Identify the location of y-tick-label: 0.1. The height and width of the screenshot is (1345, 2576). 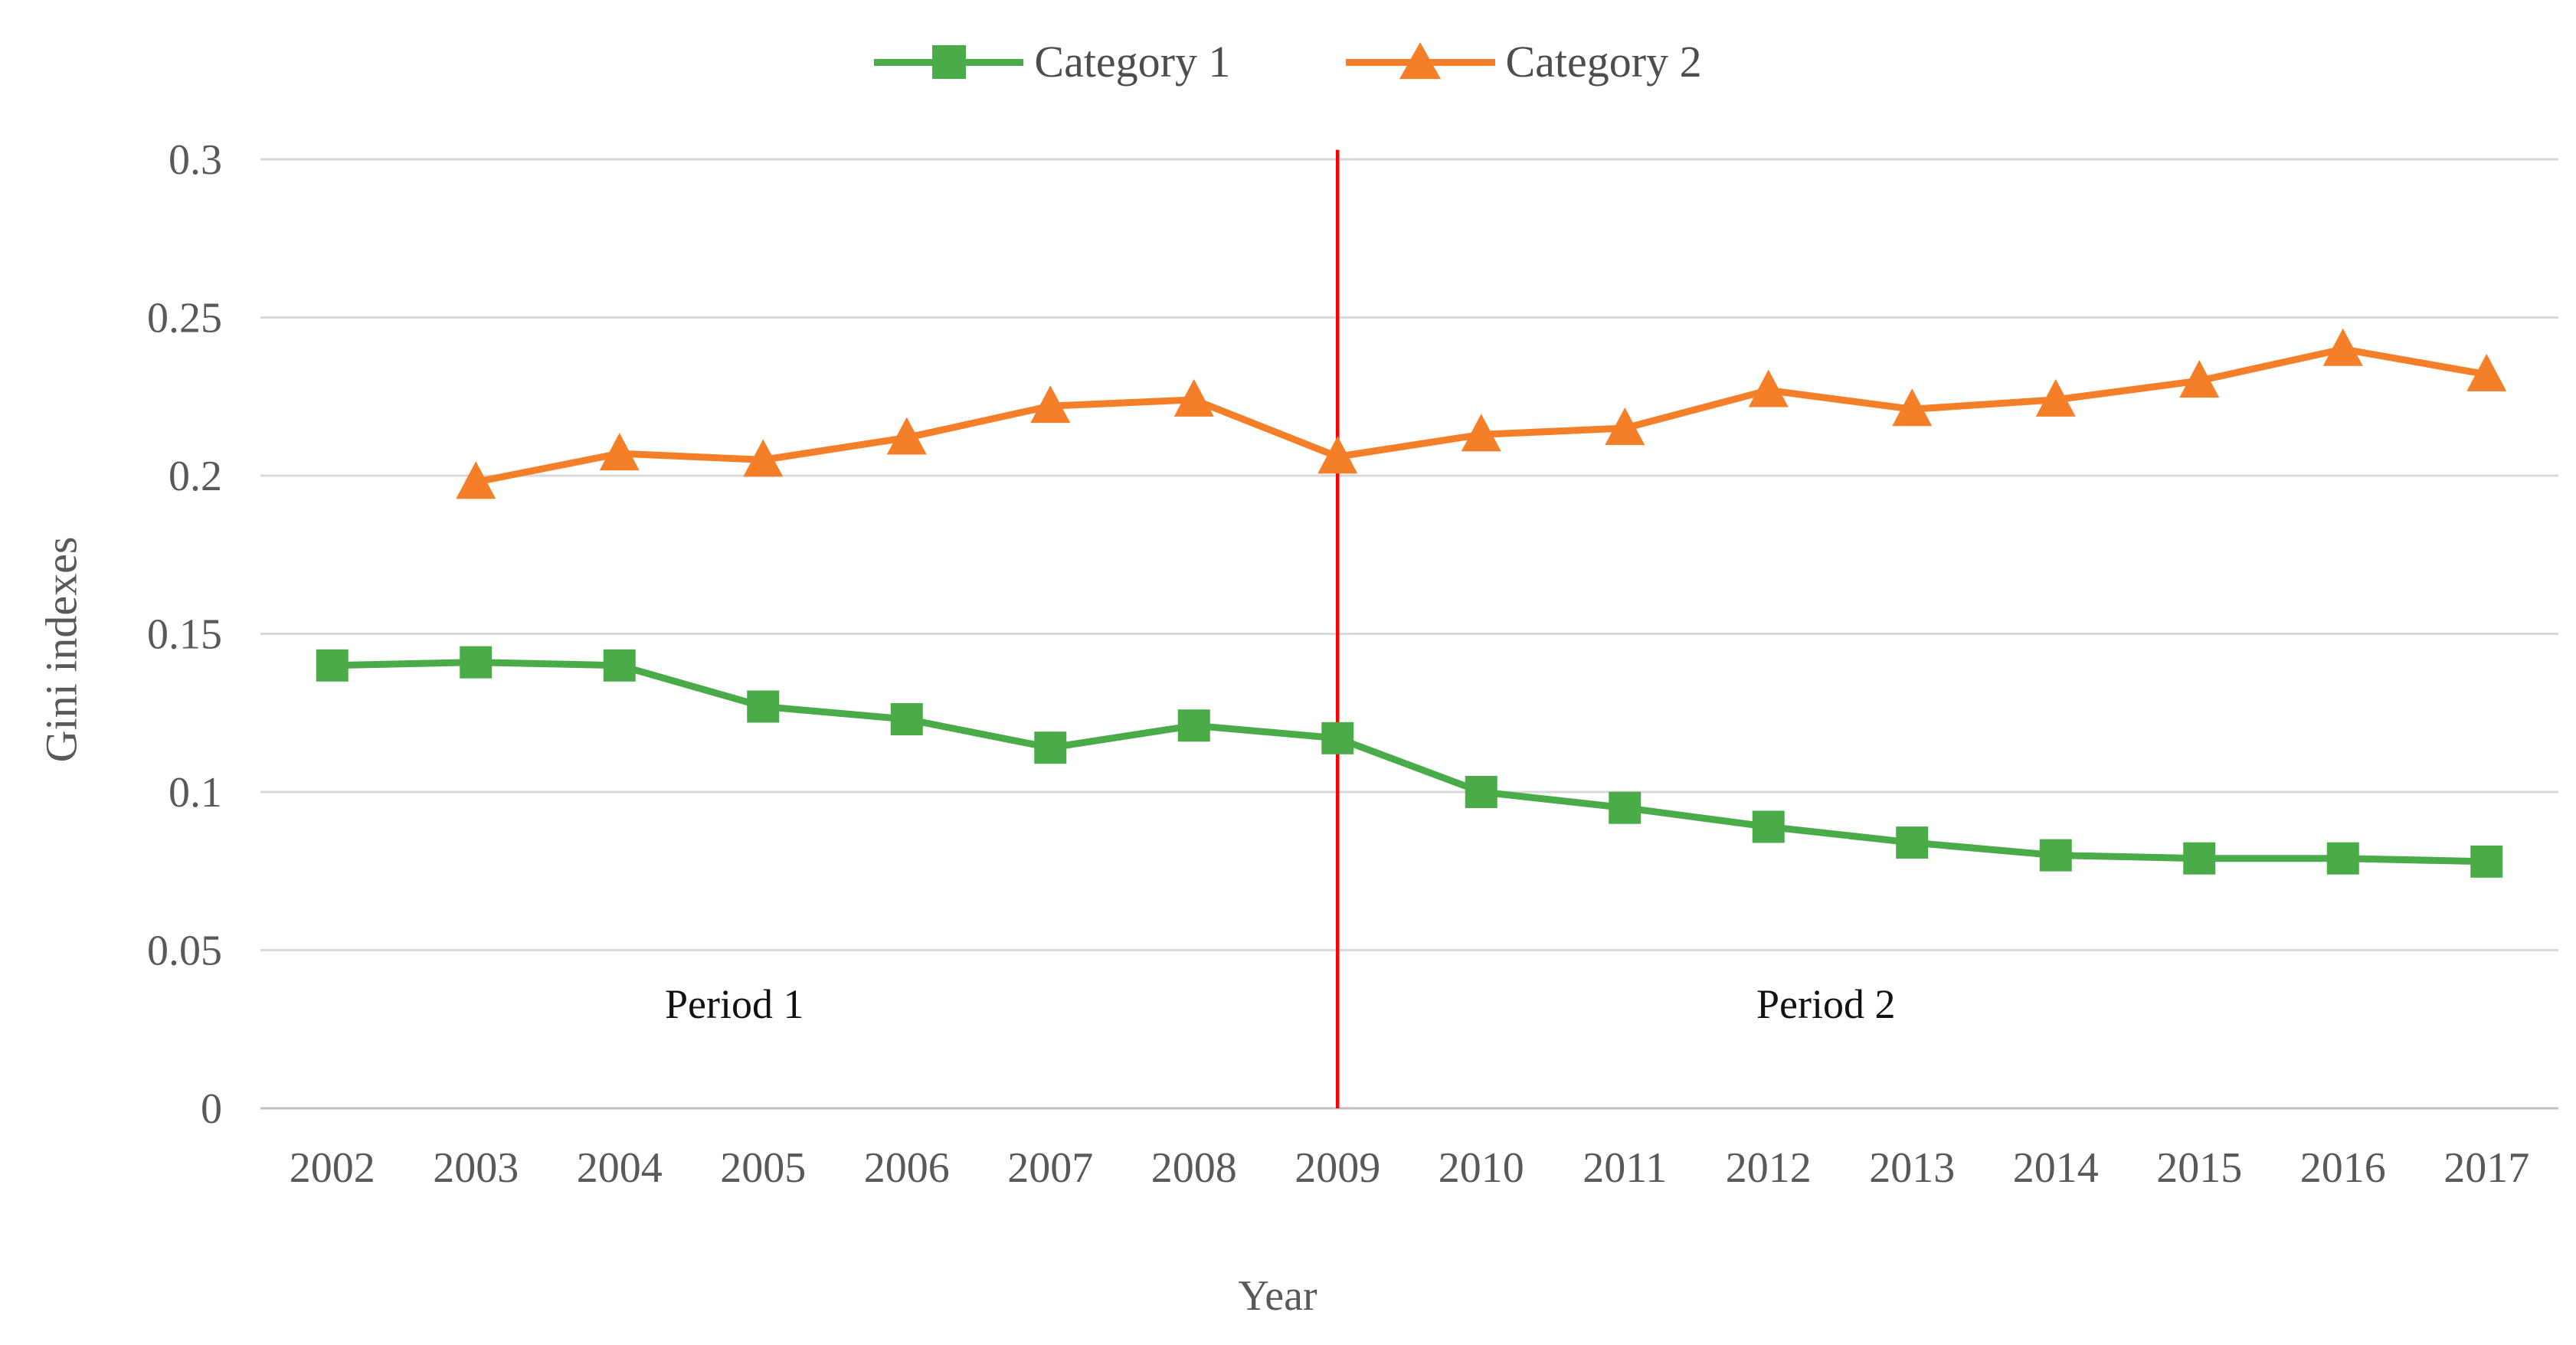
(195, 792).